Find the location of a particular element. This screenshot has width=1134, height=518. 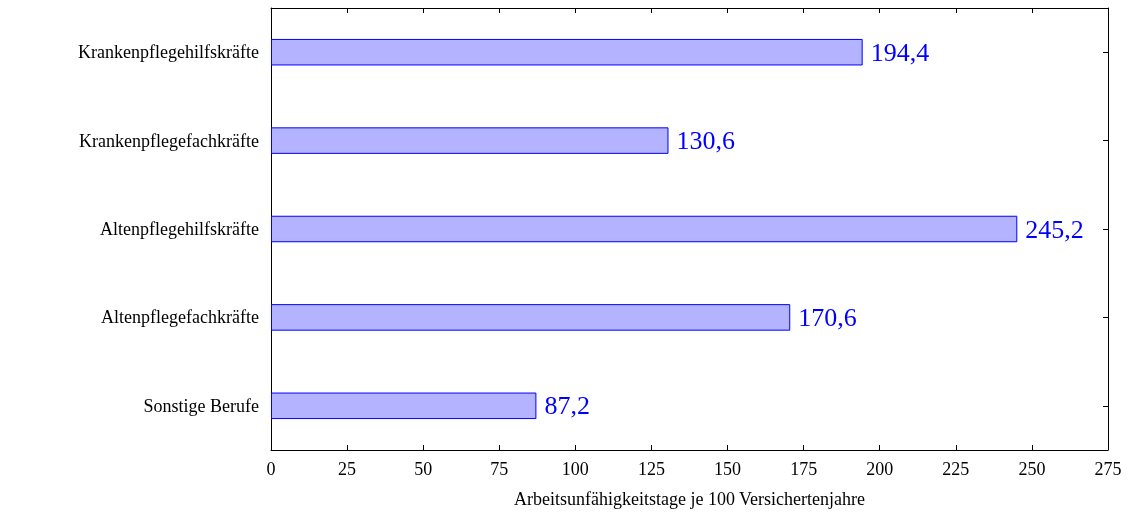

x-tick-label: 225 is located at coordinates (956, 469).